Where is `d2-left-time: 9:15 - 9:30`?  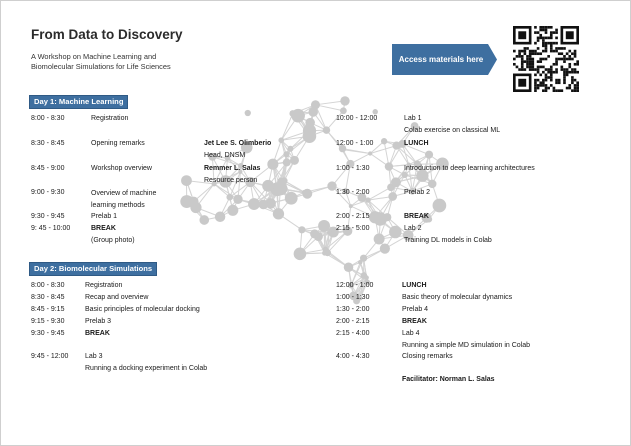 d2-left-time: 9:15 - 9:30 is located at coordinates (48, 321).